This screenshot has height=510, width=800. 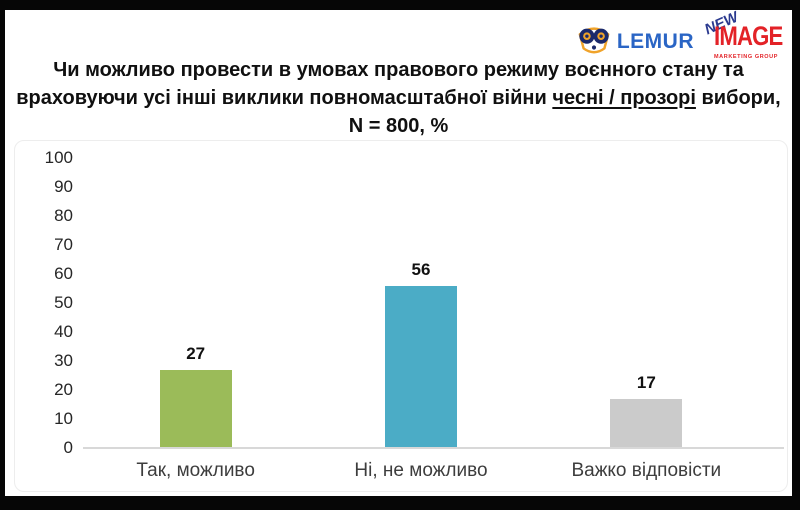 I want to click on y-axis-tick-label: 50, so click(x=63, y=302).